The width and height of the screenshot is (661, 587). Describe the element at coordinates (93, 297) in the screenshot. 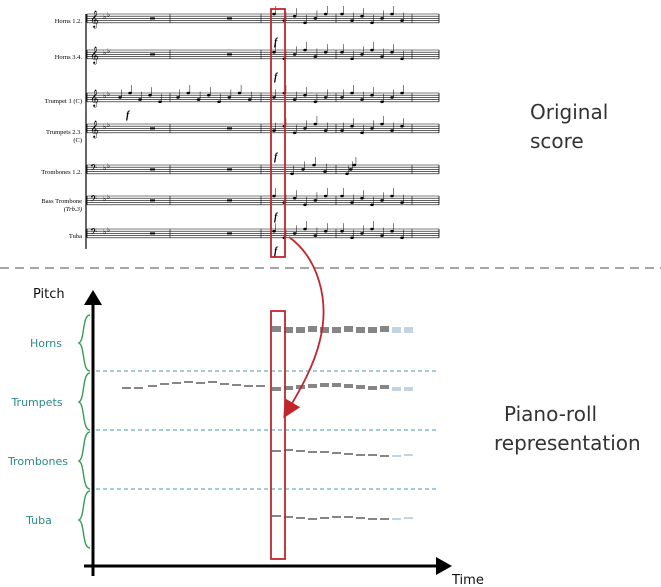

I see `pitch-axis-arrowhead` at that location.